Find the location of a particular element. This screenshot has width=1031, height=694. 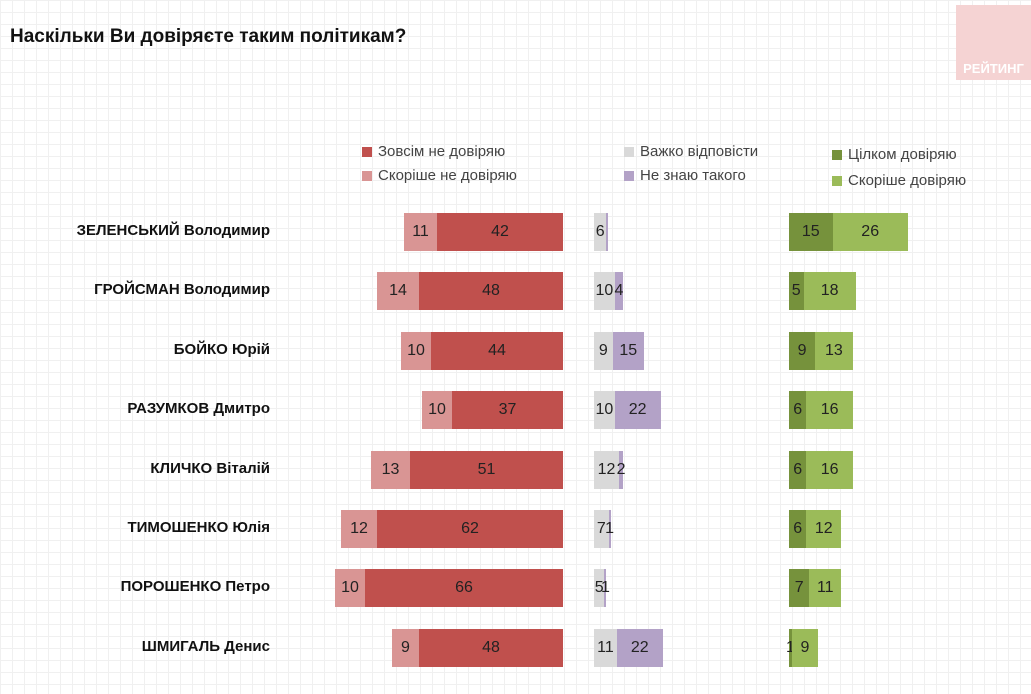

bar-dont-know: 2 is located at coordinates (621, 469).